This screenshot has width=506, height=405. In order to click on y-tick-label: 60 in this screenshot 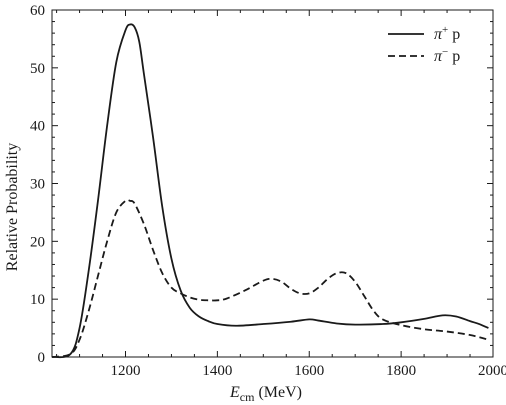, I will do `click(37, 11)`.